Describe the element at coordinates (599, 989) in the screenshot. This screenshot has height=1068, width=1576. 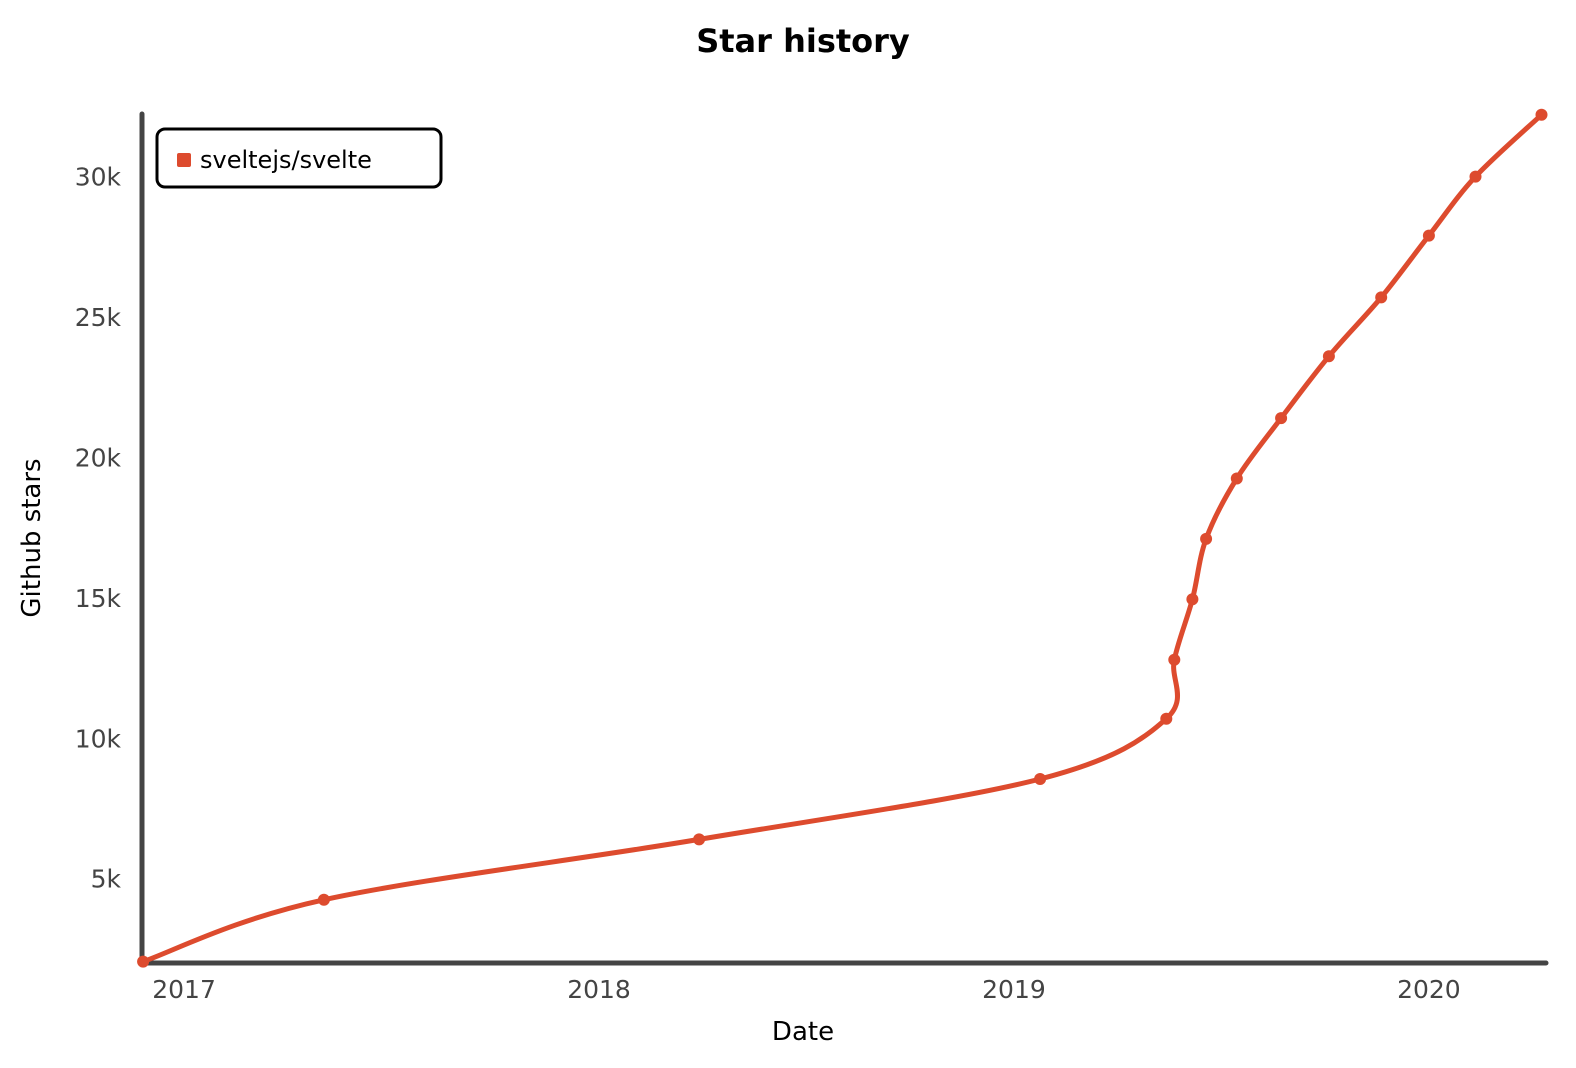
I see `x-tick-label: 2018` at that location.